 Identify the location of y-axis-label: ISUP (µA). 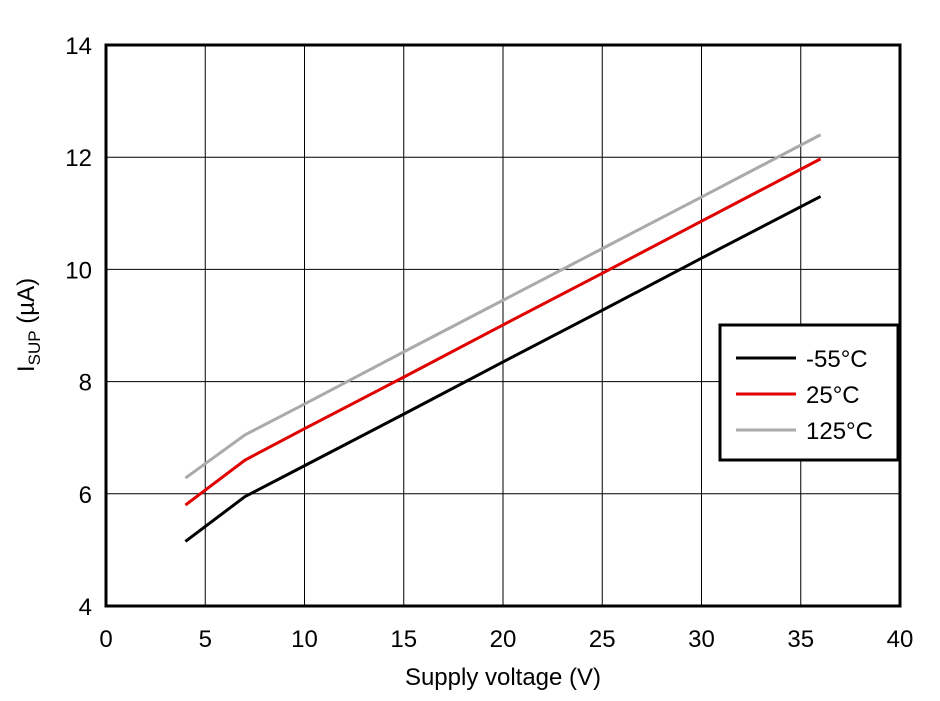
(28, 325).